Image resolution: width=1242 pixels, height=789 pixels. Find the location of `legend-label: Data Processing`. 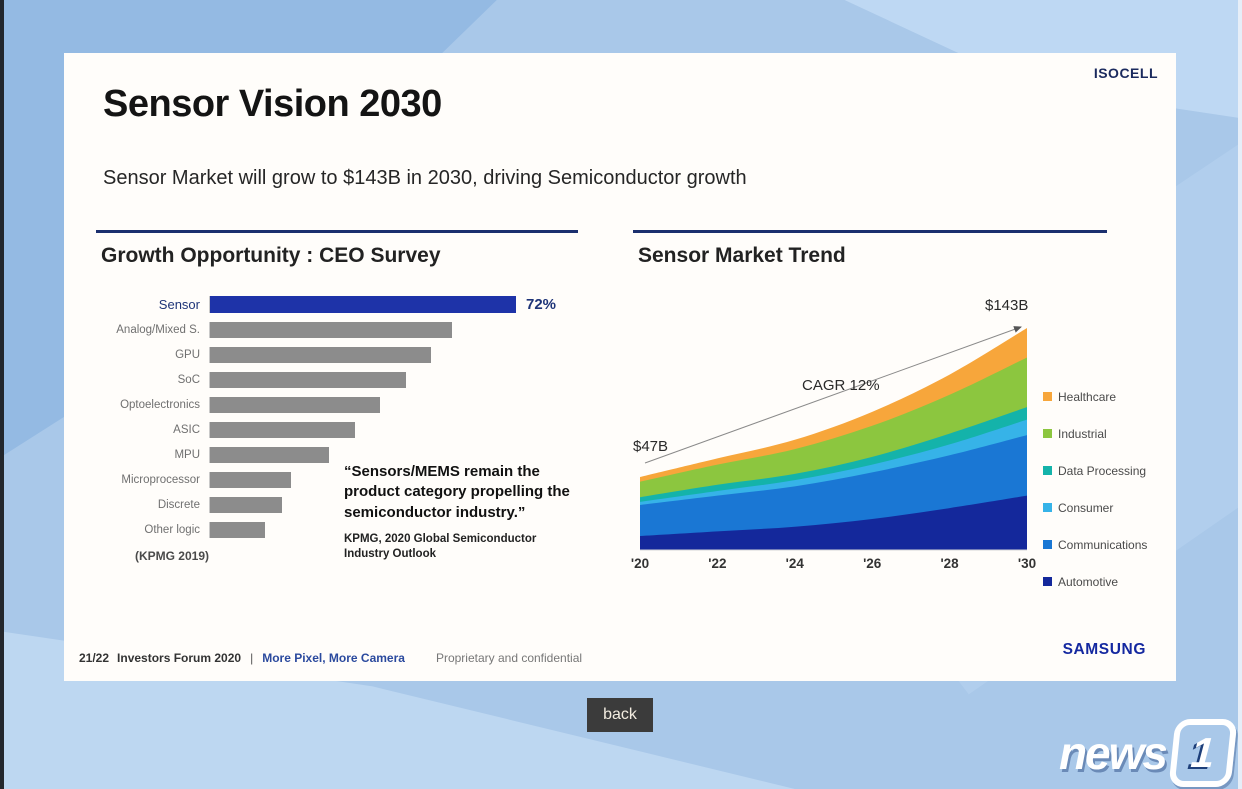

legend-label: Data Processing is located at coordinates (1102, 470).